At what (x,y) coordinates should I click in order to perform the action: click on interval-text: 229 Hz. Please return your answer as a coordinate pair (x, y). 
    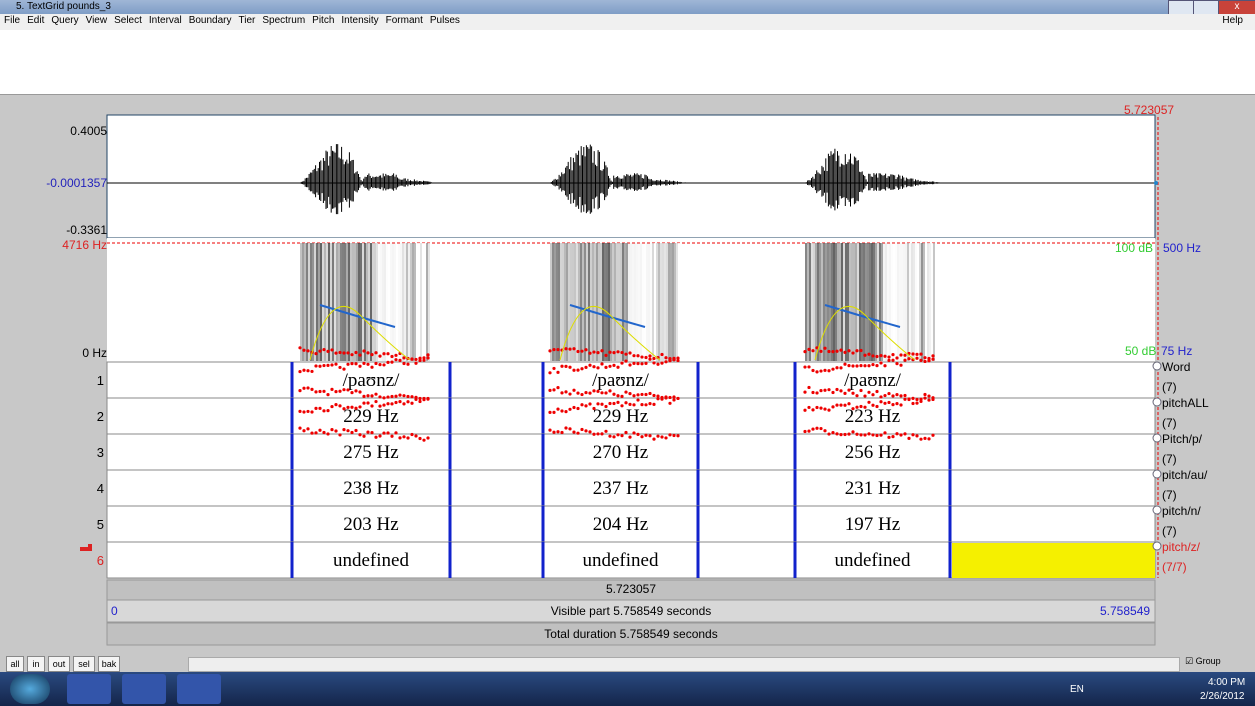
    Looking at the image, I should click on (620, 416).